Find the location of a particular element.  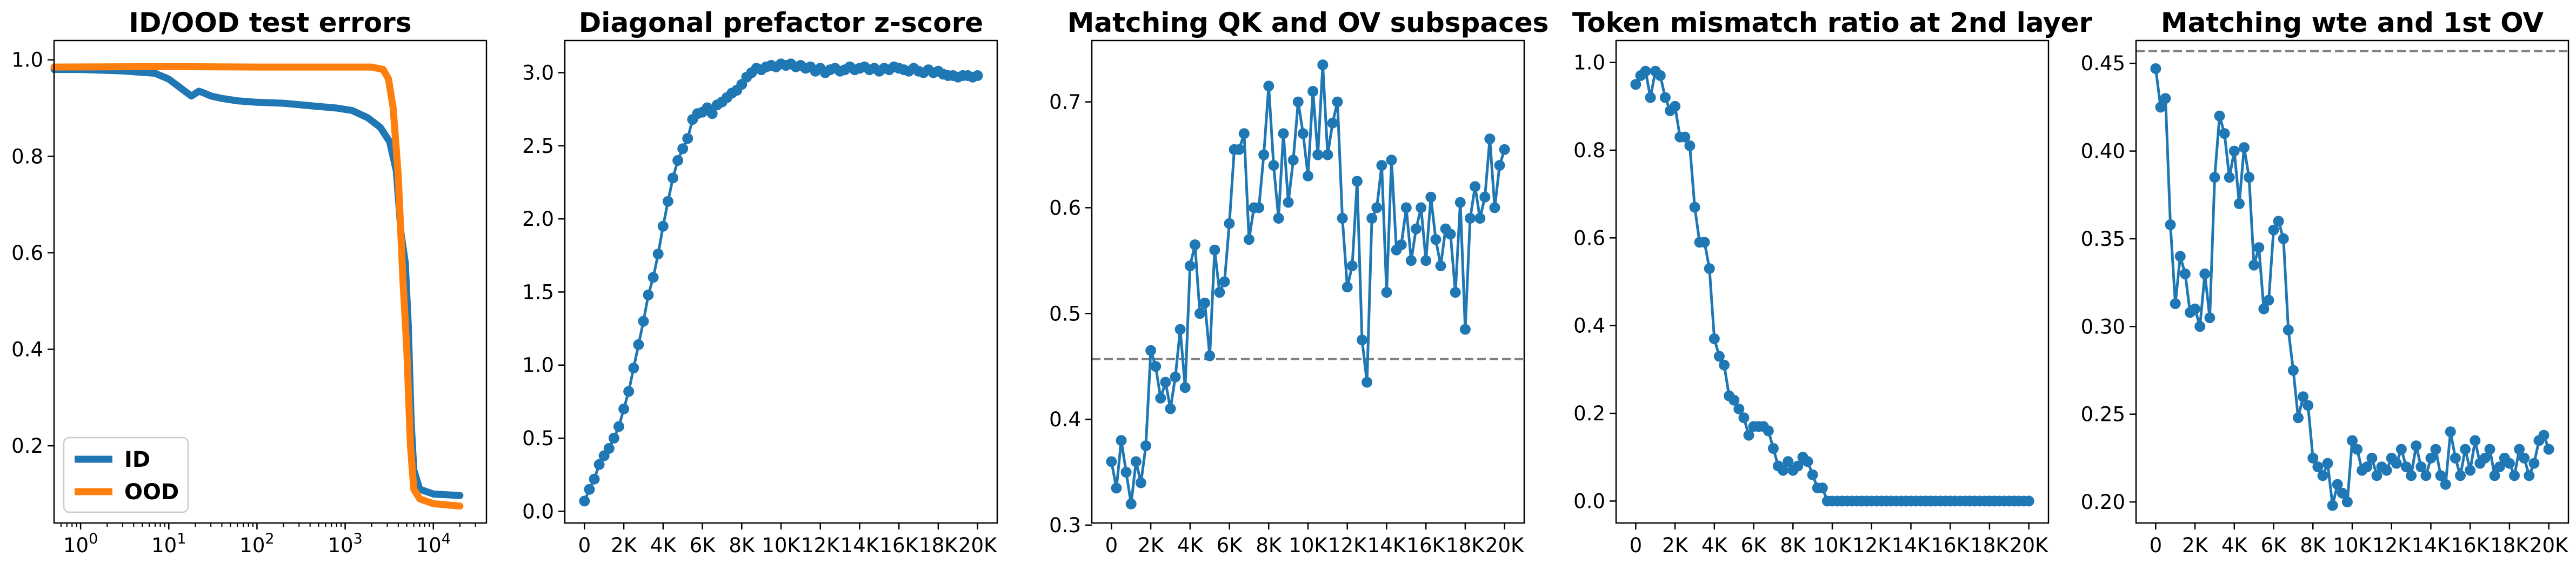

x-tick-label: 6K is located at coordinates (1755, 545).